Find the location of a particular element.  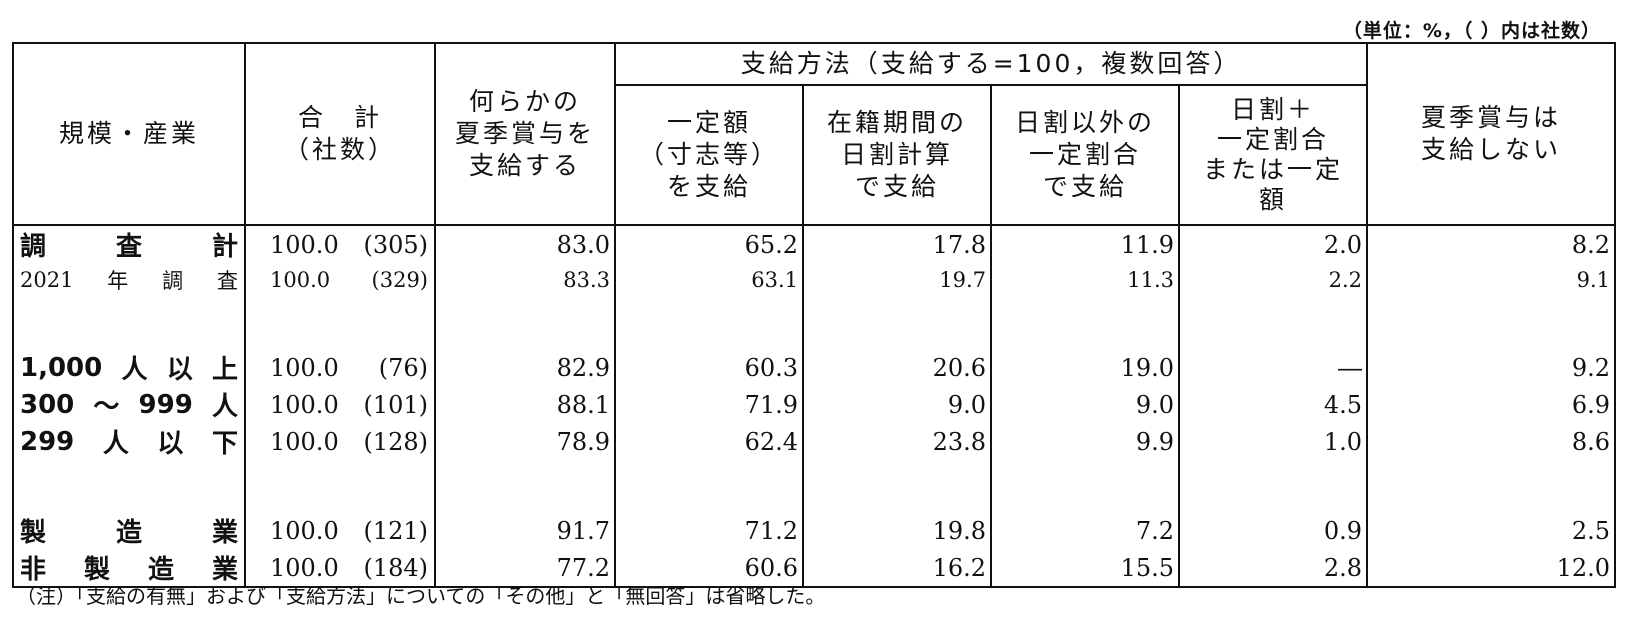

row-label: 1,000 人以上 is located at coordinates (129, 367).